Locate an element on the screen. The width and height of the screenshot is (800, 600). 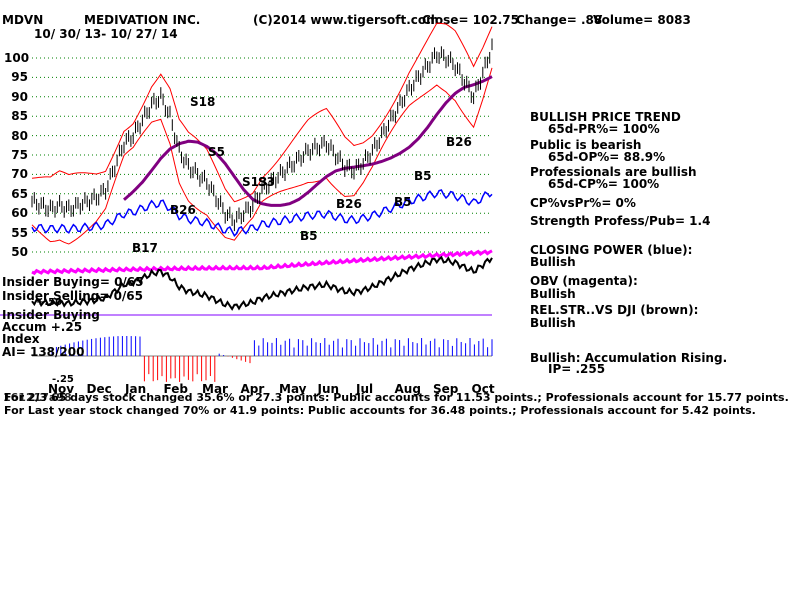
y-tick-label: 90 is located at coordinates (19, 96).